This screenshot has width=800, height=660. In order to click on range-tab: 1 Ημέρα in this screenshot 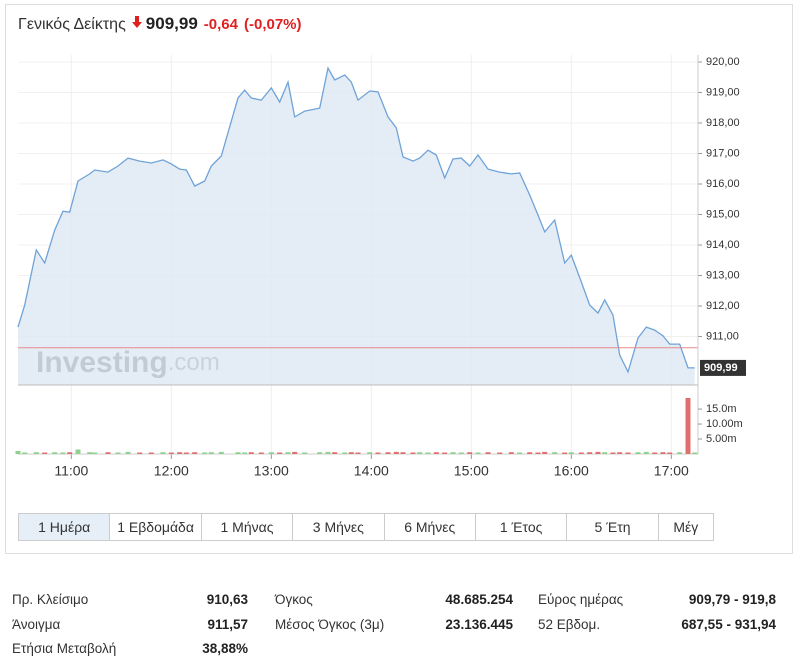, I will do `click(65, 527)`.